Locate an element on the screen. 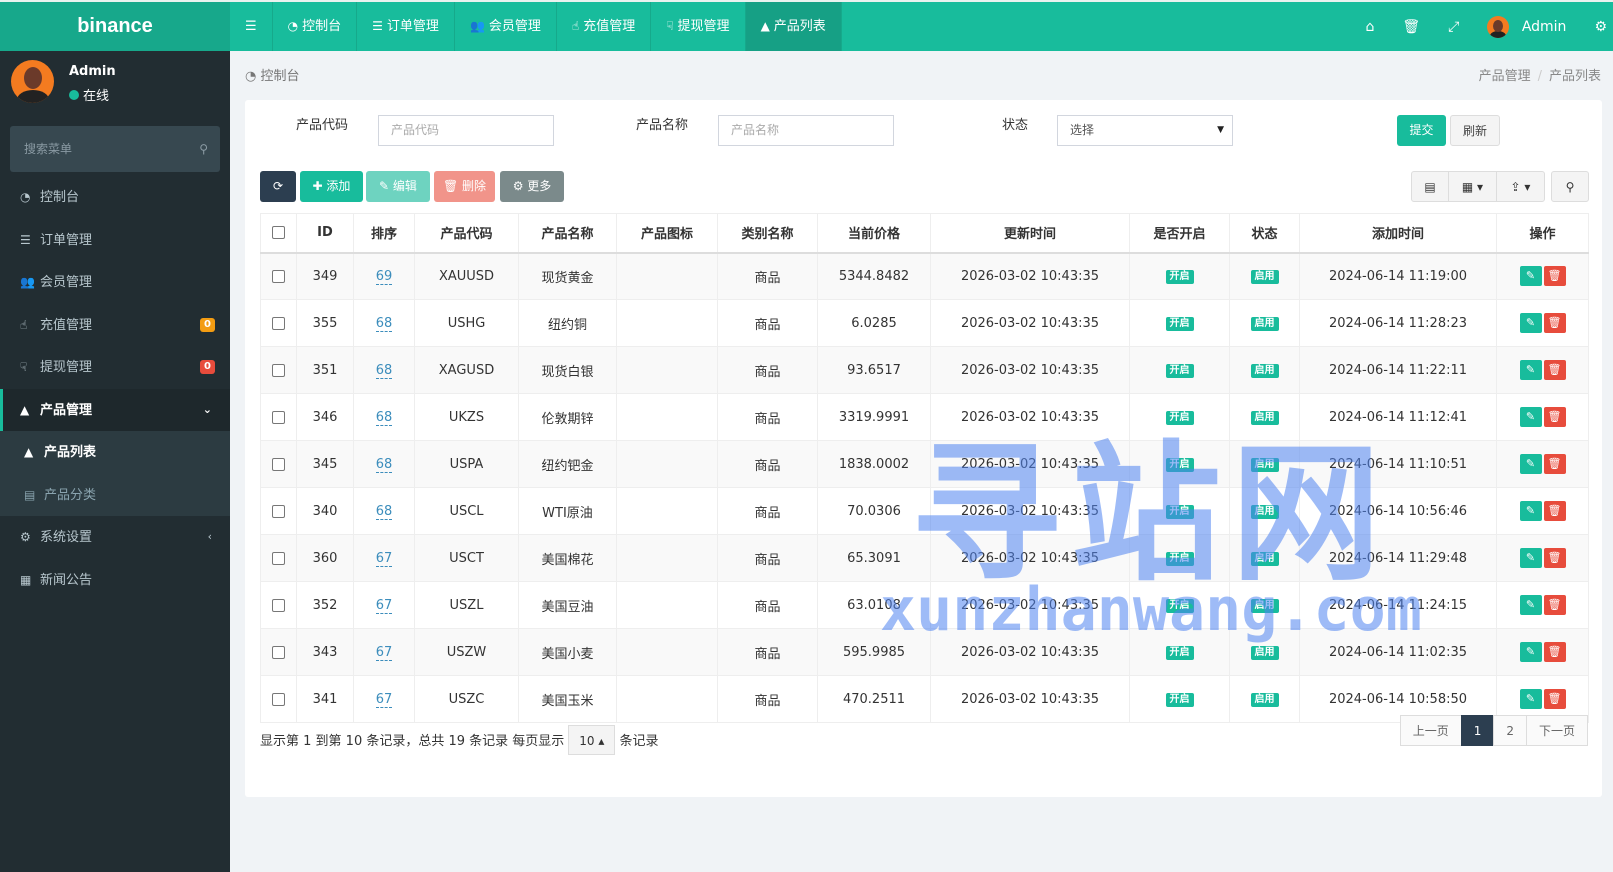  fullscreen-icon: ⤢ is located at coordinates (1454, 26).